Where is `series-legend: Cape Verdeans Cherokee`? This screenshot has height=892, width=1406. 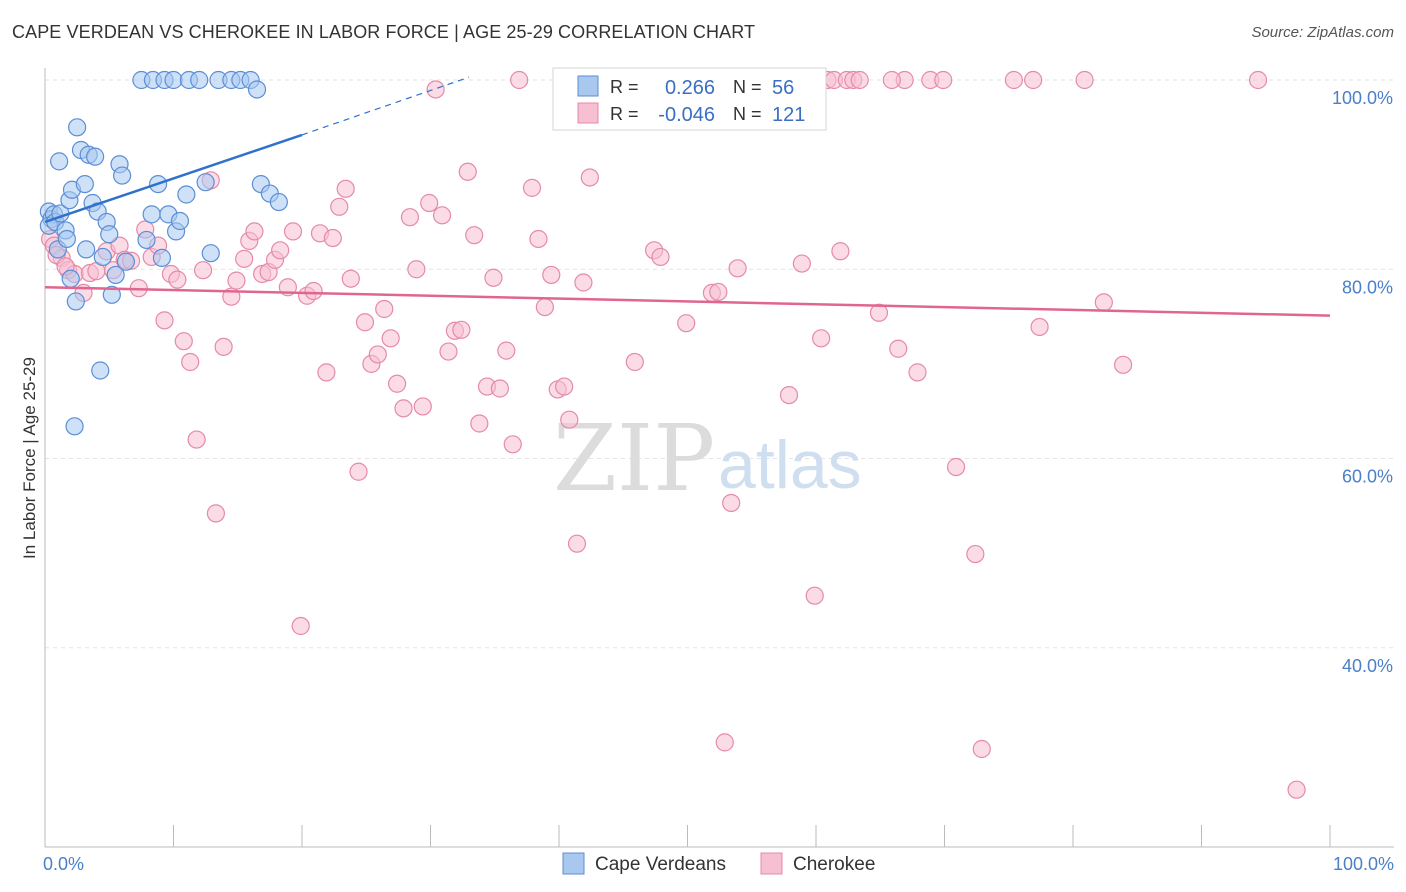 series-legend: Cape Verdeans Cherokee is located at coordinates (718, 863).